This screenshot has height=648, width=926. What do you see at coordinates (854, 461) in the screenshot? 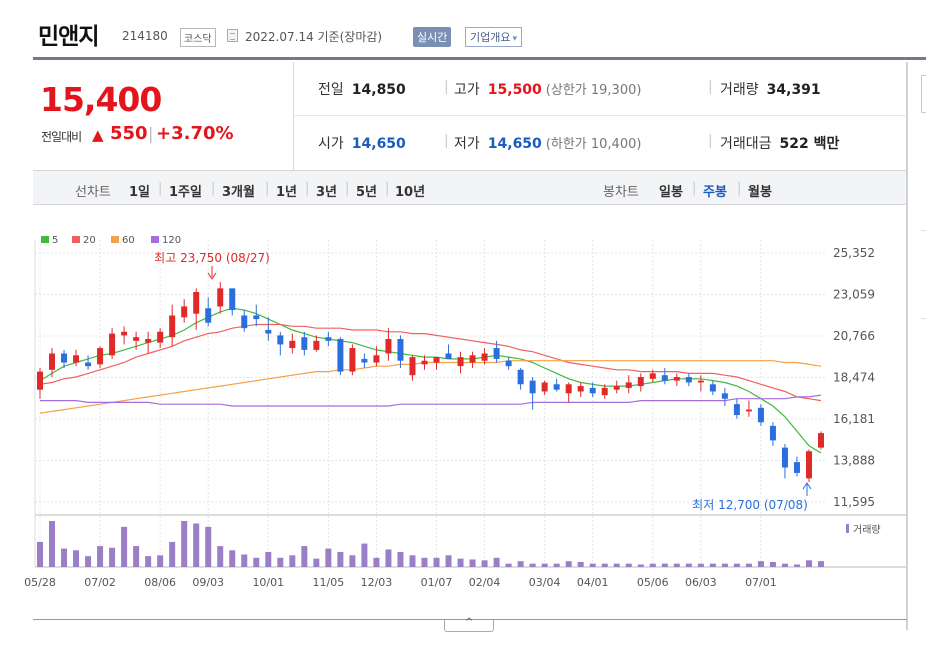
I see `y-tick-label: 13,888` at bounding box center [854, 461].